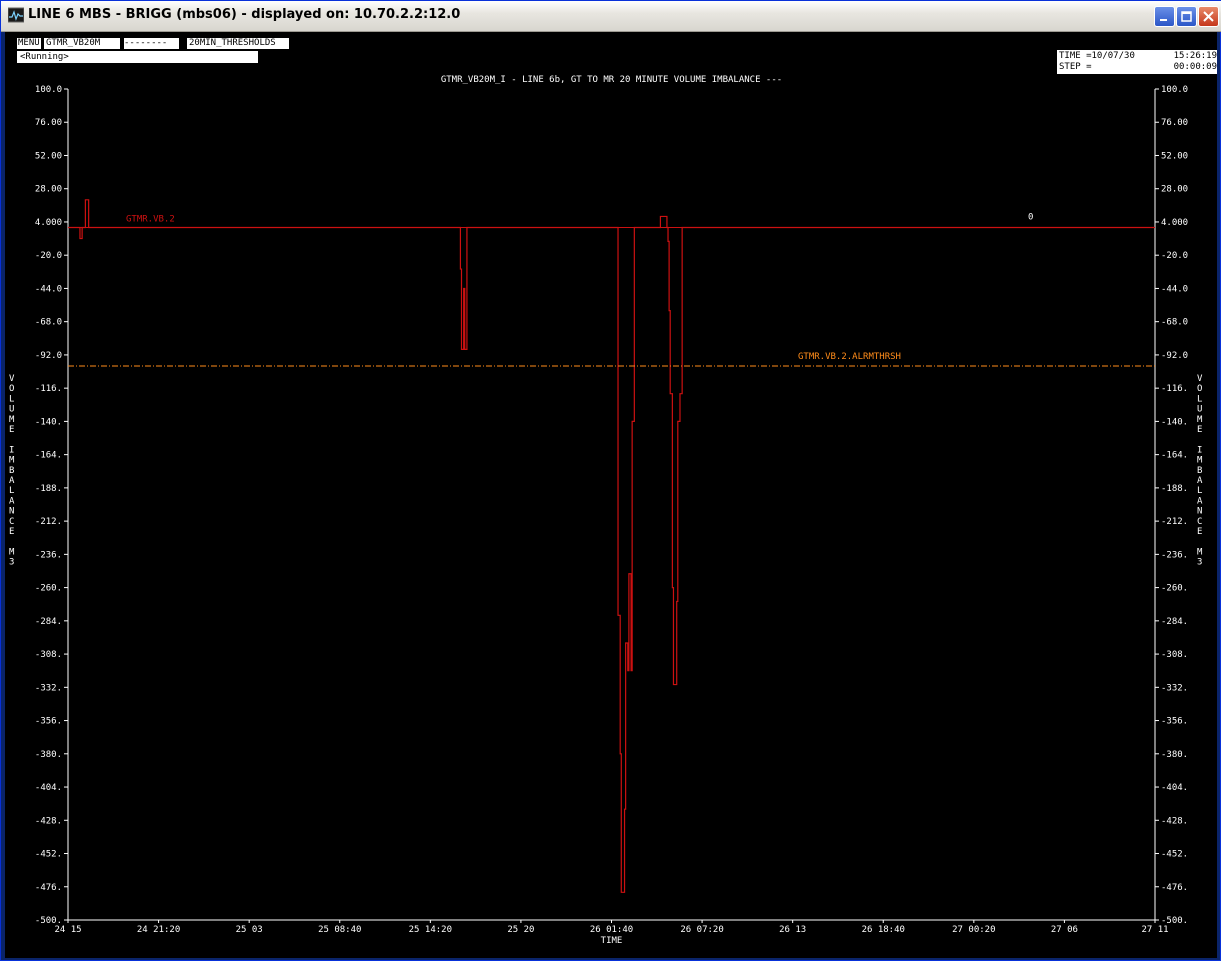  I want to click on y-tick-label-right: -140., so click(1174, 422).